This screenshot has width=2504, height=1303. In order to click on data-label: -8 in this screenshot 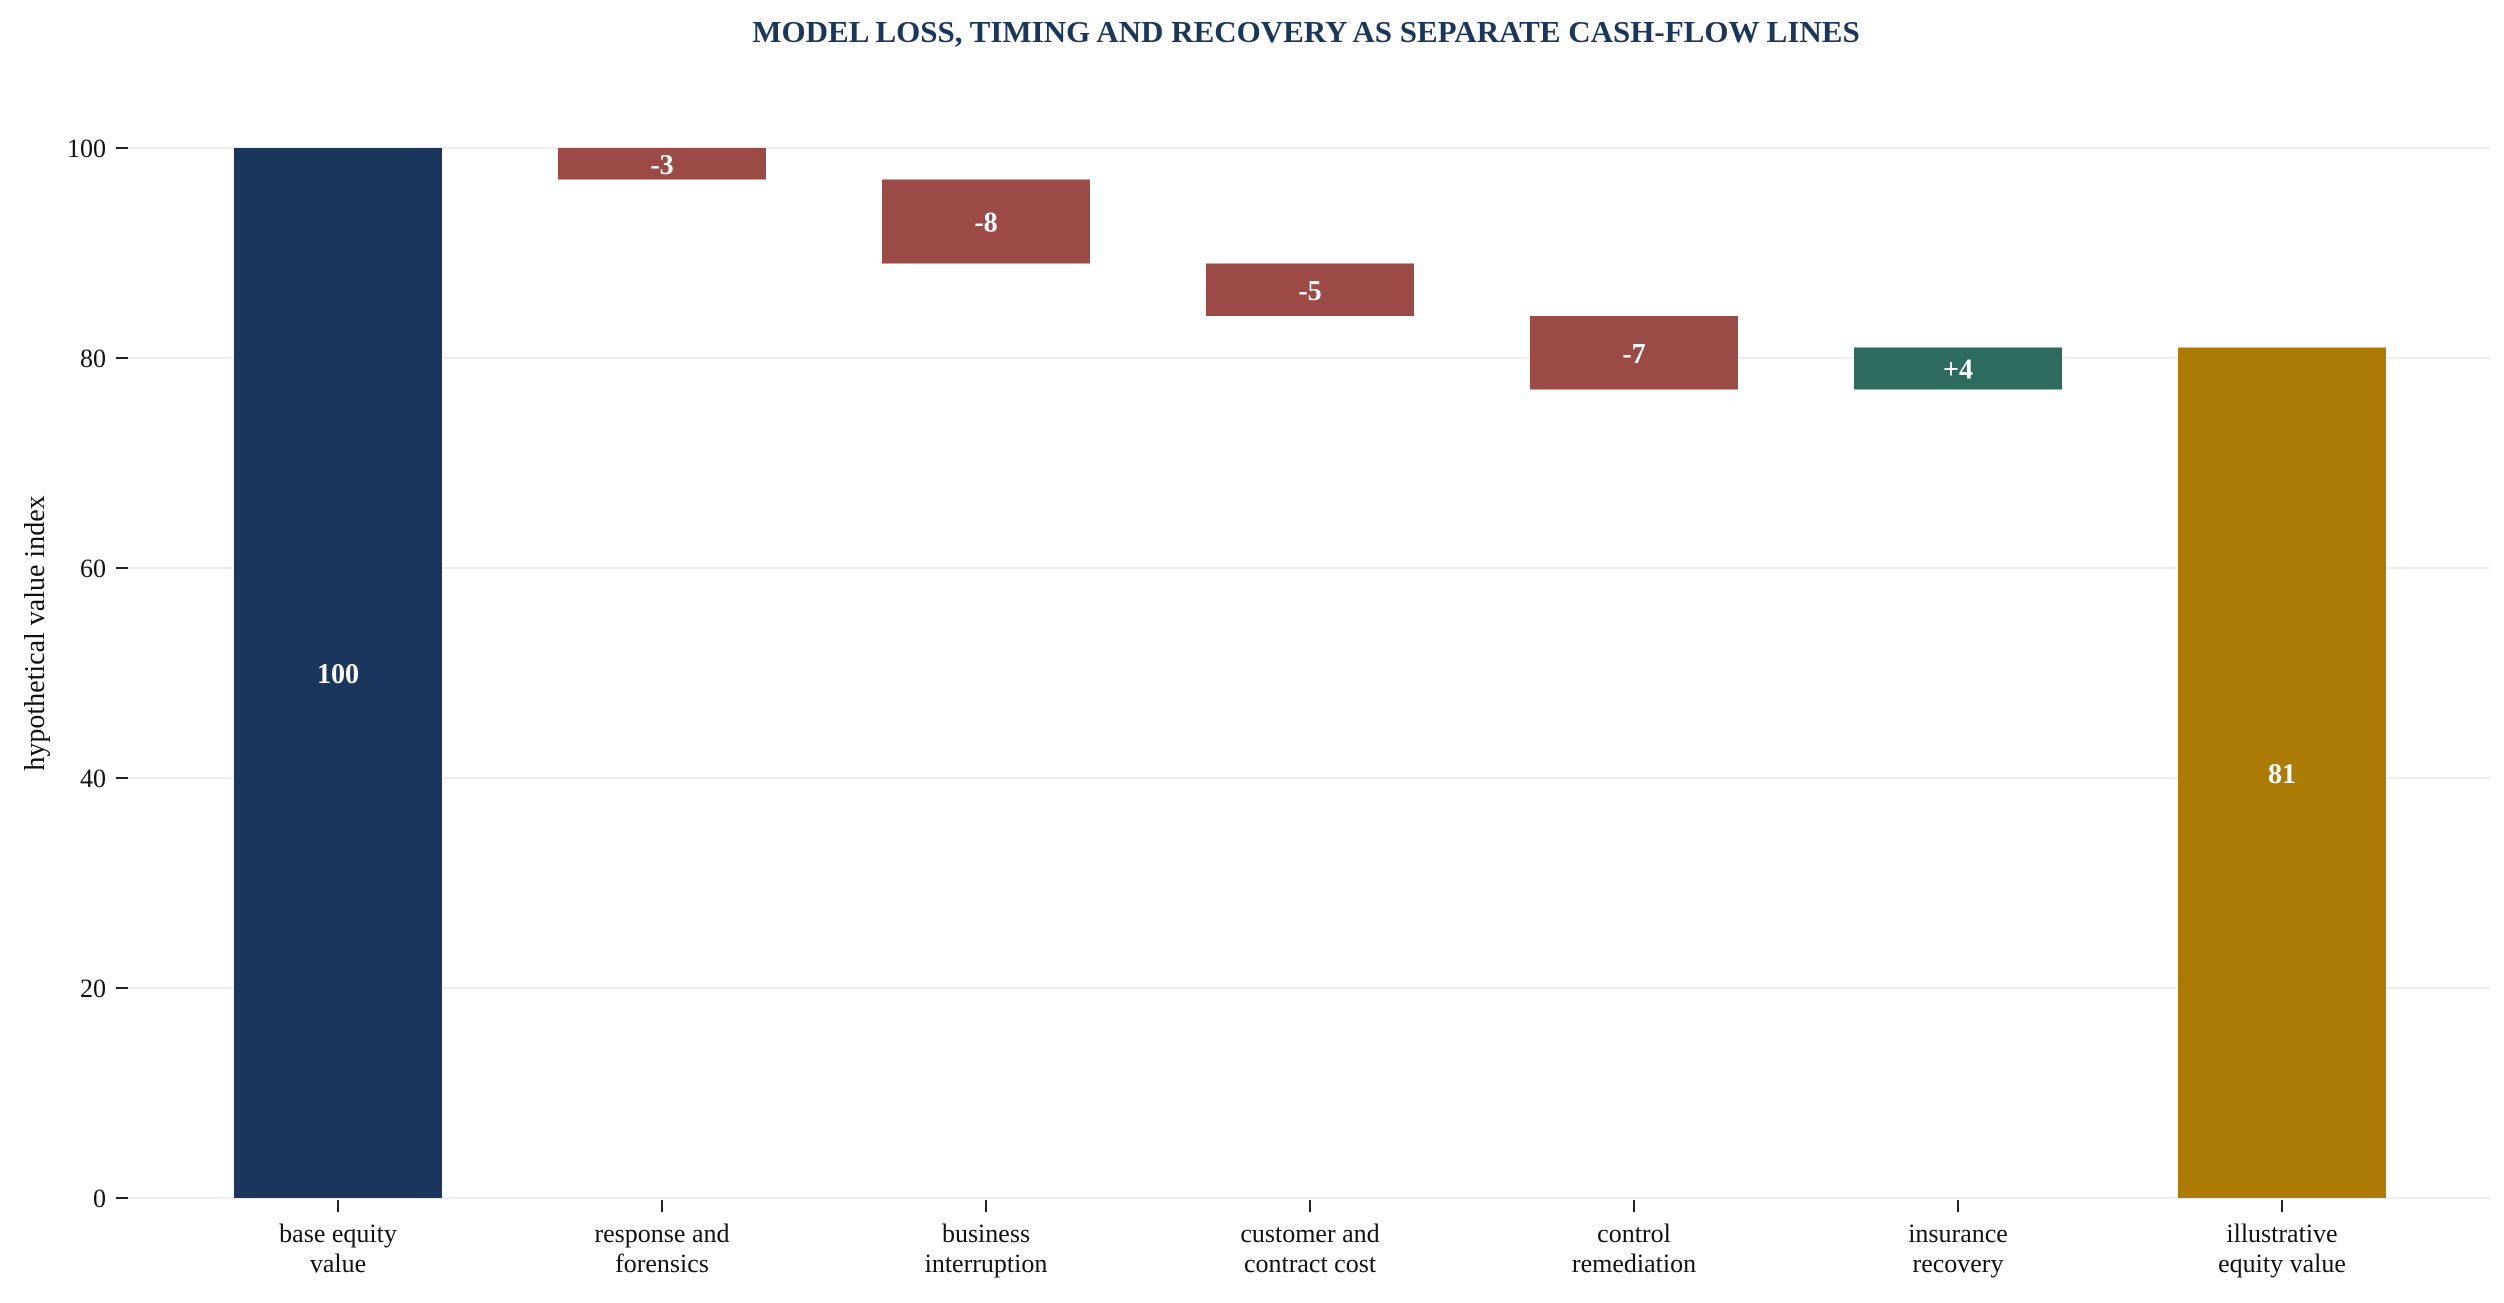, I will do `click(985, 223)`.